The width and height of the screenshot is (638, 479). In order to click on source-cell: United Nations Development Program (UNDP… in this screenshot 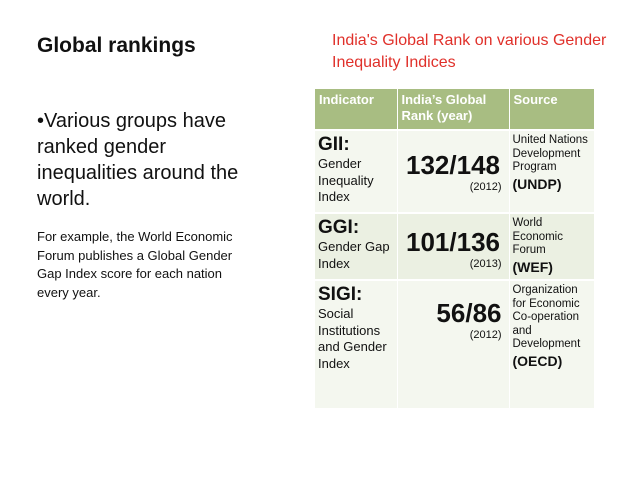, I will do `click(552, 171)`.